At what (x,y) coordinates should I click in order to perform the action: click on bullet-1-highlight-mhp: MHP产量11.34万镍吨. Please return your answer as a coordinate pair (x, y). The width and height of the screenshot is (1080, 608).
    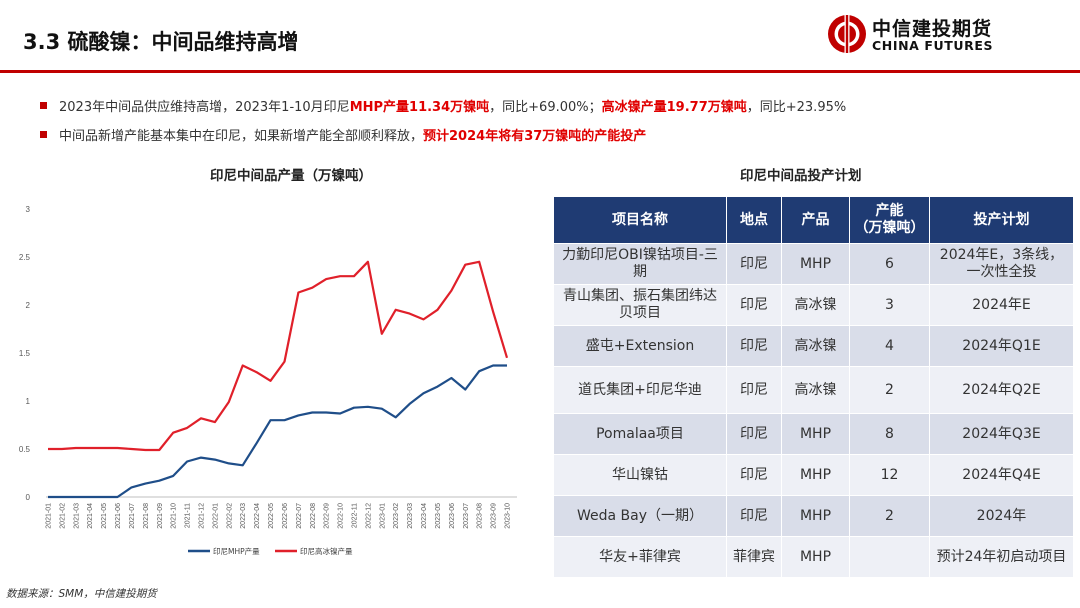
    Looking at the image, I should click on (419, 107).